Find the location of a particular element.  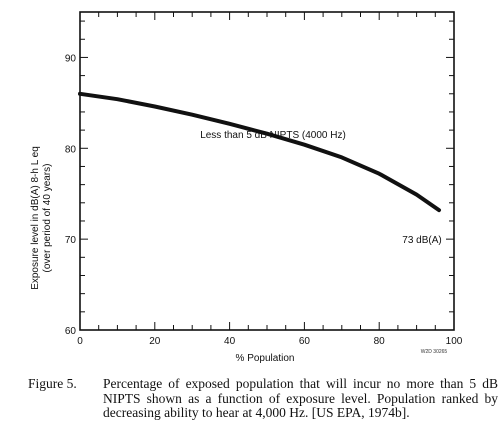

y-tick-label: 90 is located at coordinates (71, 58).